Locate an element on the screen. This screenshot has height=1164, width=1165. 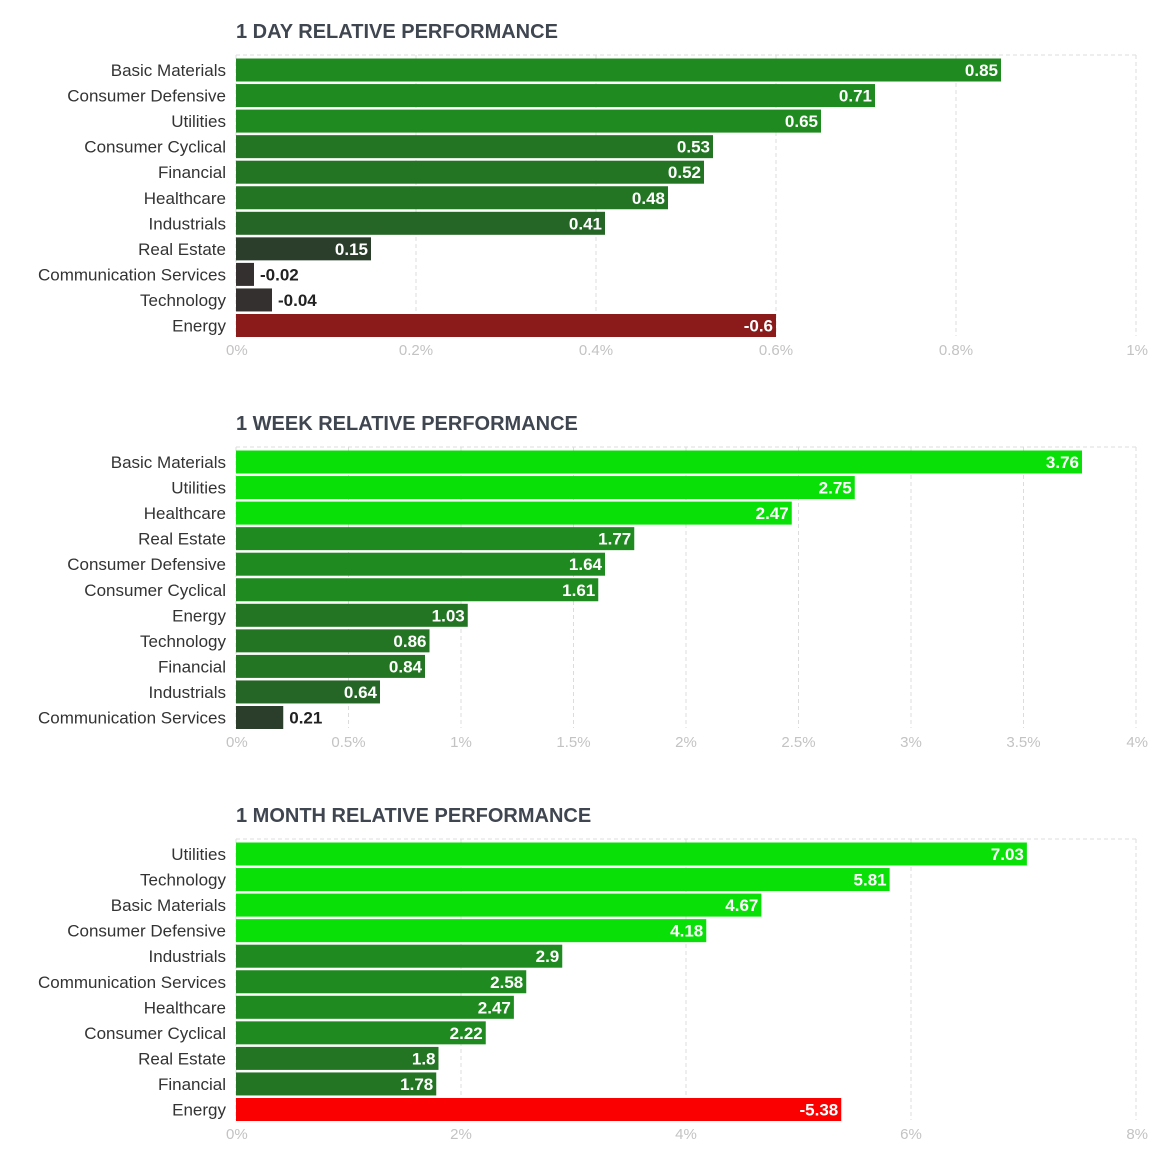
week-tick-label: 0% is located at coordinates (237, 742).